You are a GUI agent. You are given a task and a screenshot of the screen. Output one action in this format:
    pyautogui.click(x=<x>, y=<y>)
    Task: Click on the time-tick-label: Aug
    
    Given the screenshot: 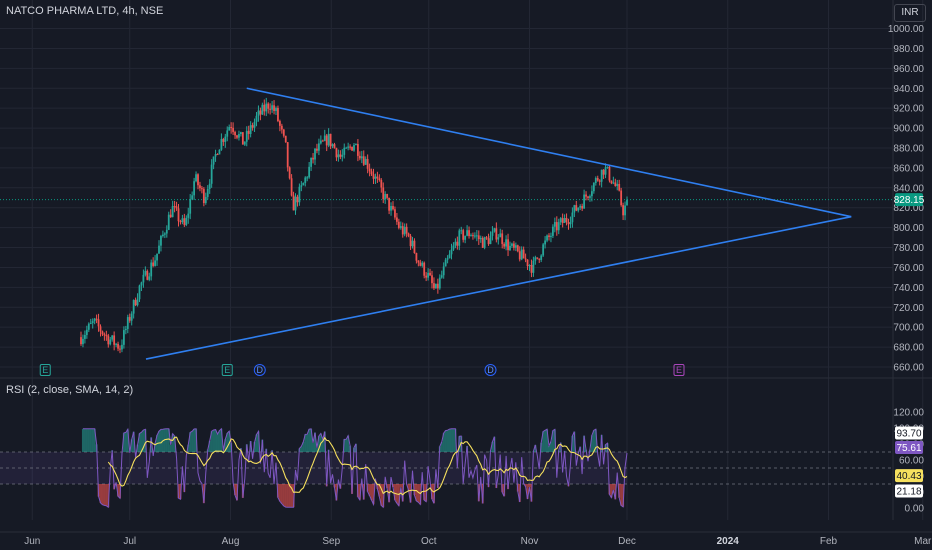 What is the action you would take?
    pyautogui.click(x=231, y=541)
    